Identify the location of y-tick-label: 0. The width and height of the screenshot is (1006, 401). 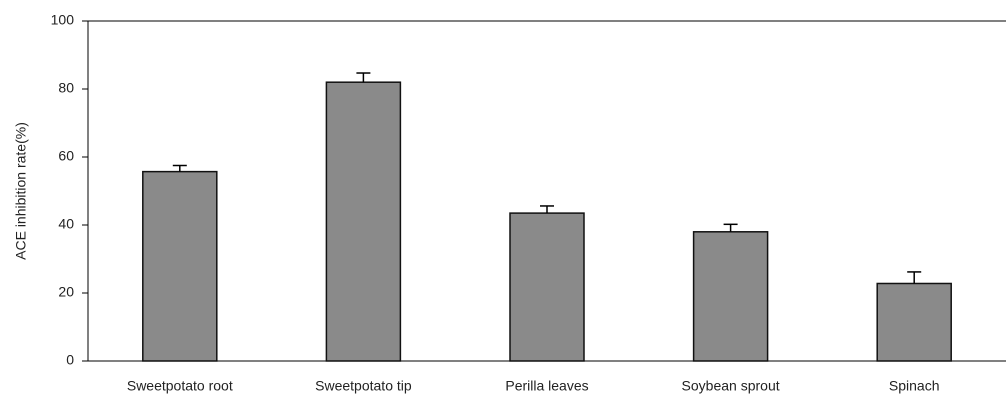
(70, 360).